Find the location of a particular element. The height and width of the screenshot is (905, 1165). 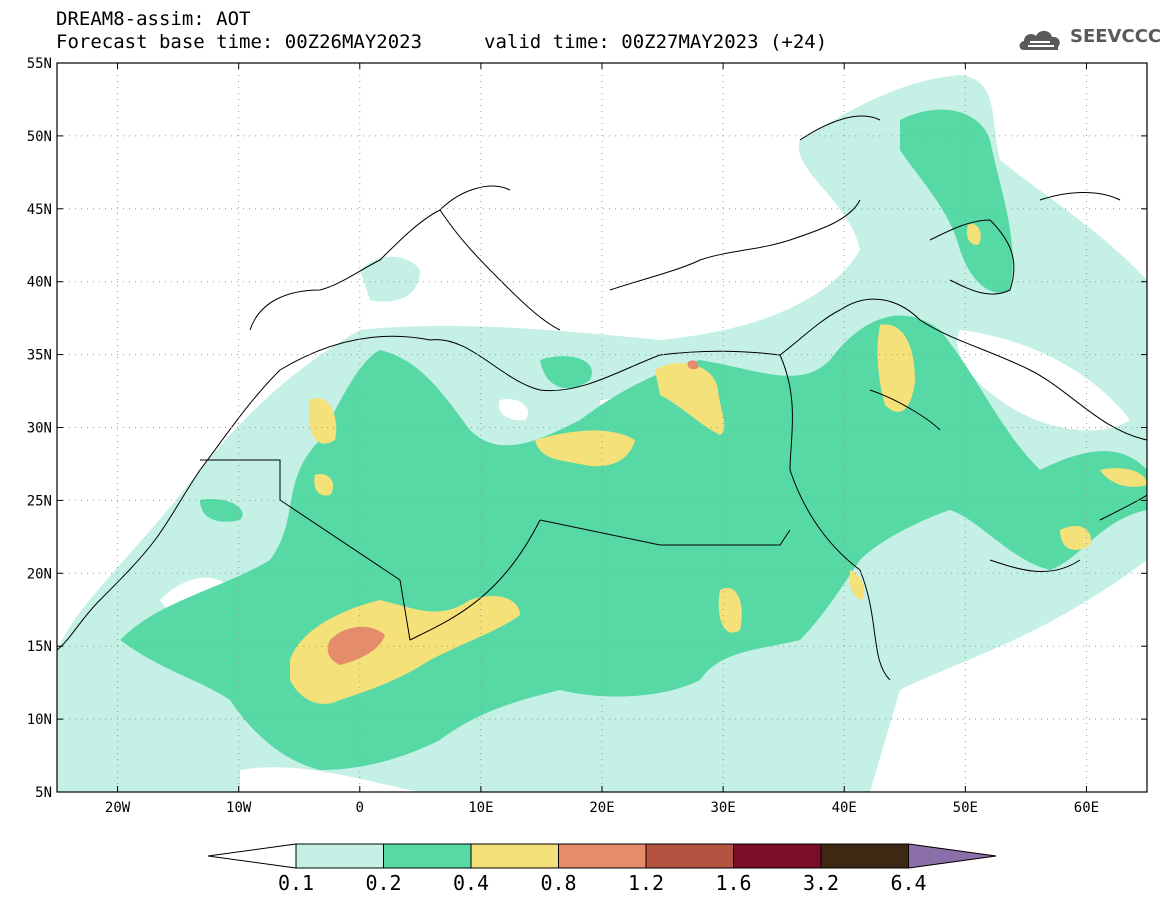

colorbar-label: 6.4 is located at coordinates (908, 883).